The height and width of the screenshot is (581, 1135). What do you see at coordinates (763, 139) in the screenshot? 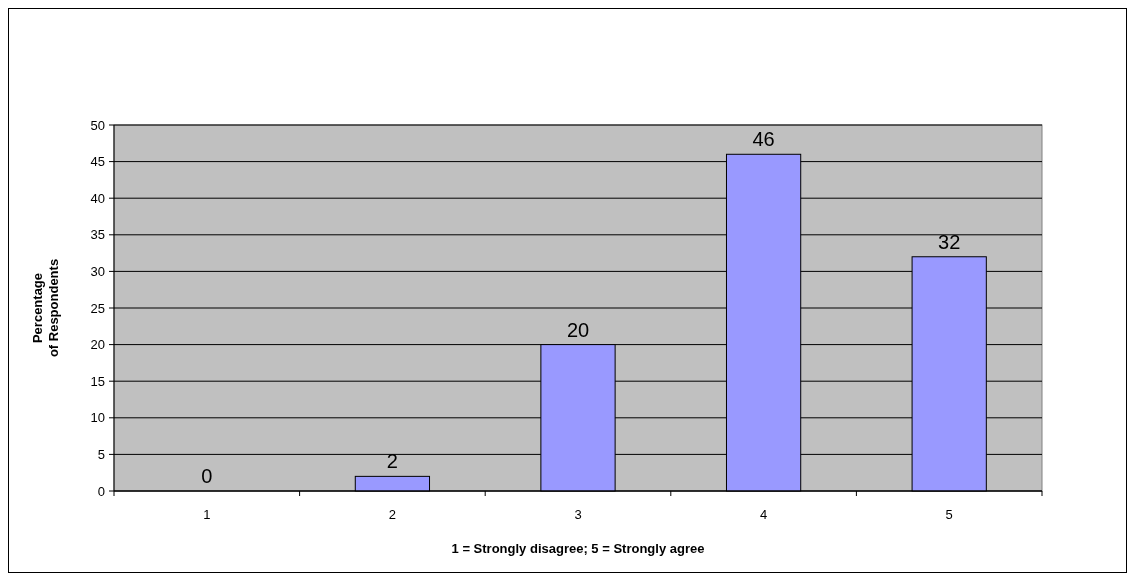
I see `data-label: 46` at bounding box center [763, 139].